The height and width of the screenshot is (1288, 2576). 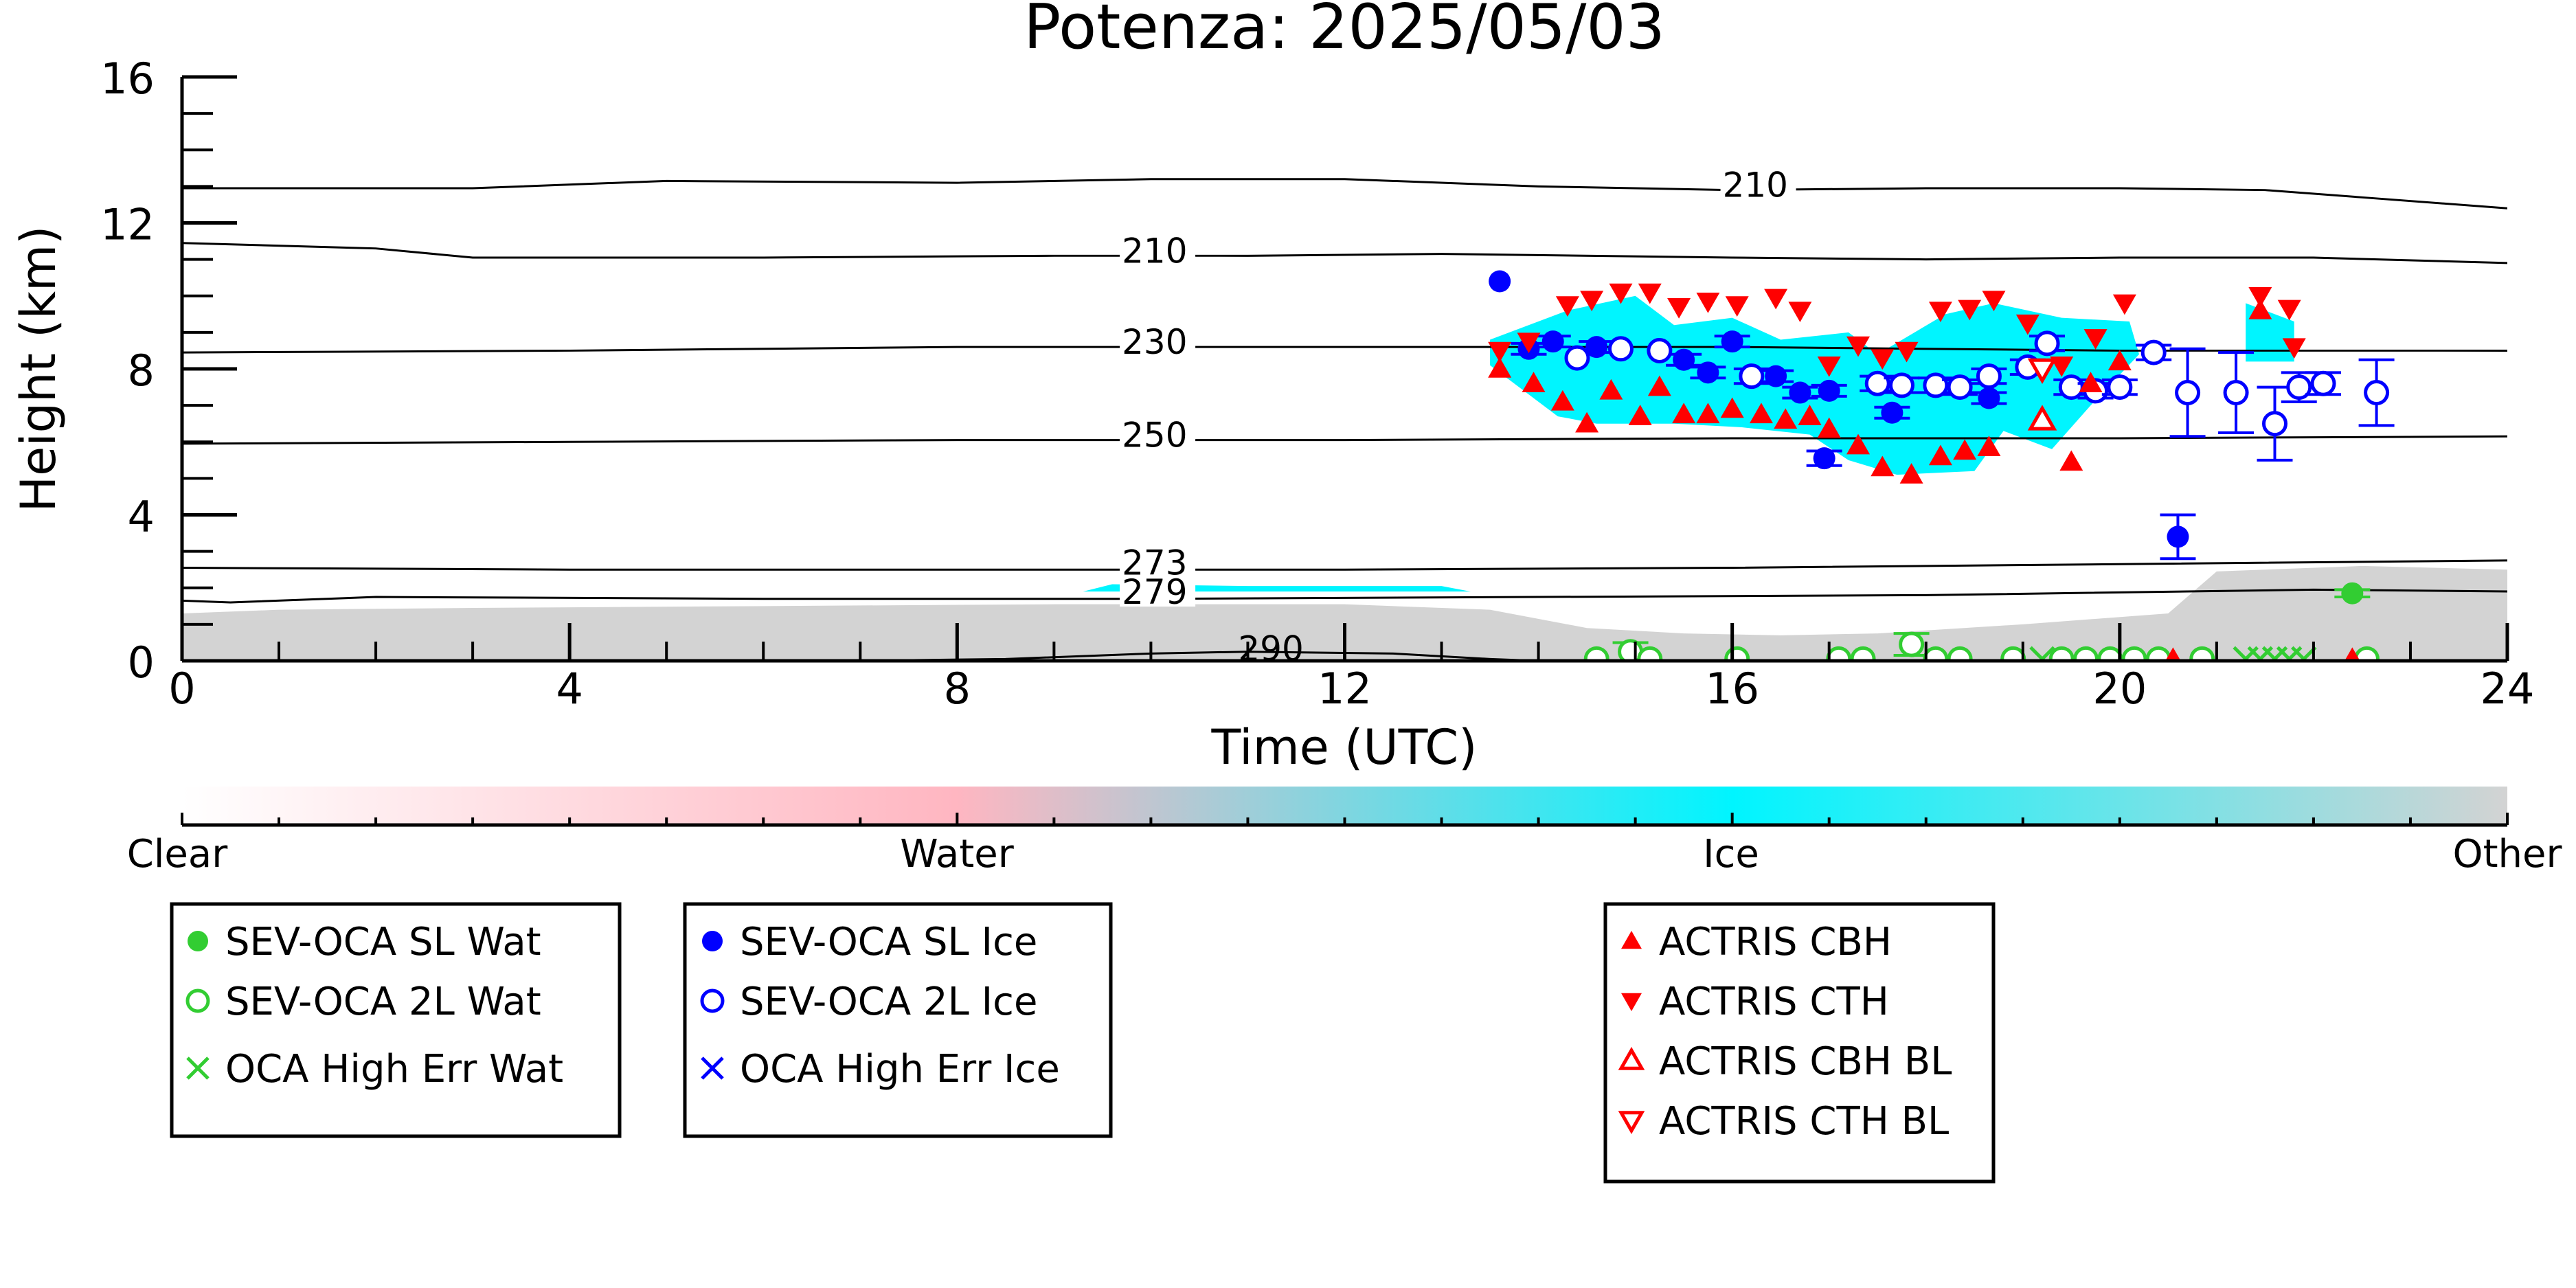 I want to click on chart-title: Potenza: 2025/05/03, so click(x=1344, y=31).